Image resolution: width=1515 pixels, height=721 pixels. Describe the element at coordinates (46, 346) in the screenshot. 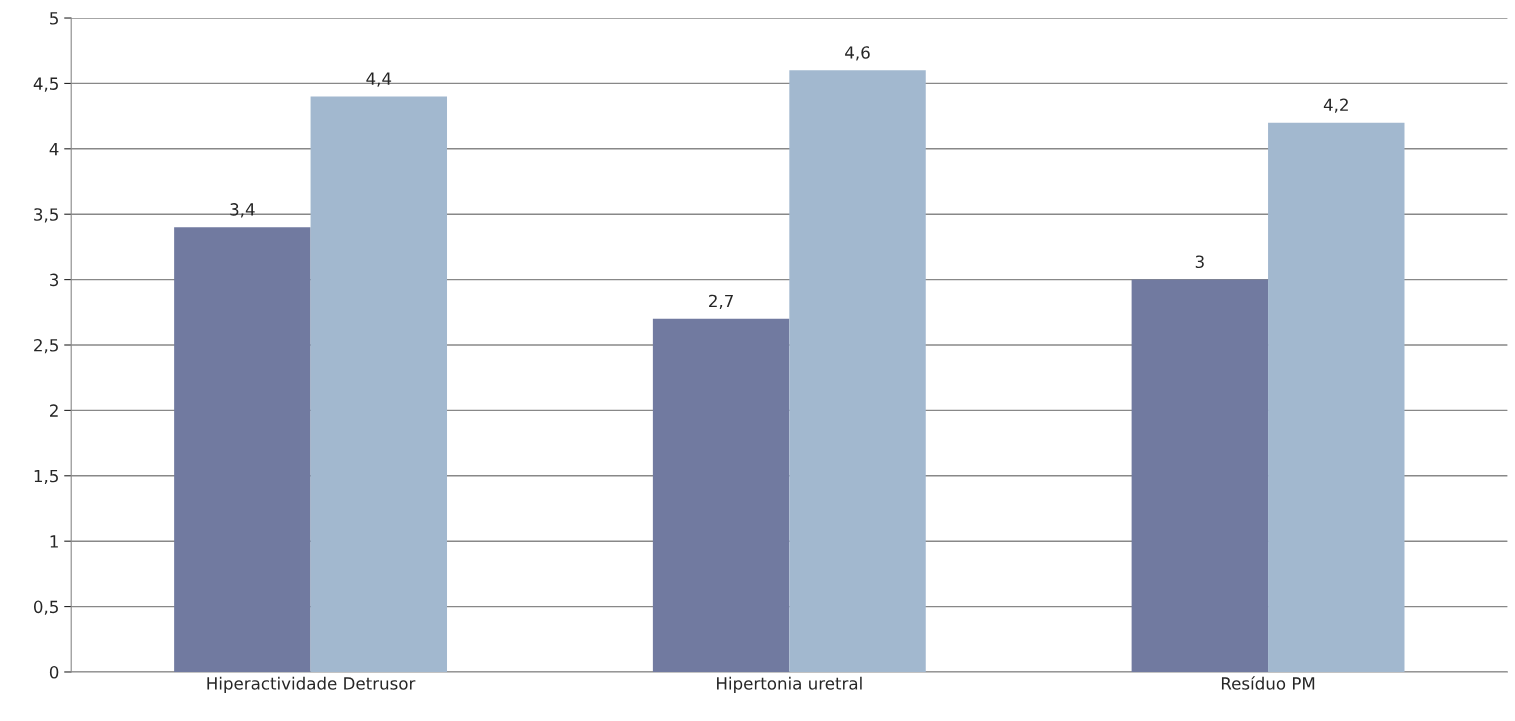

I see `y-tick-label: 2,5` at that location.